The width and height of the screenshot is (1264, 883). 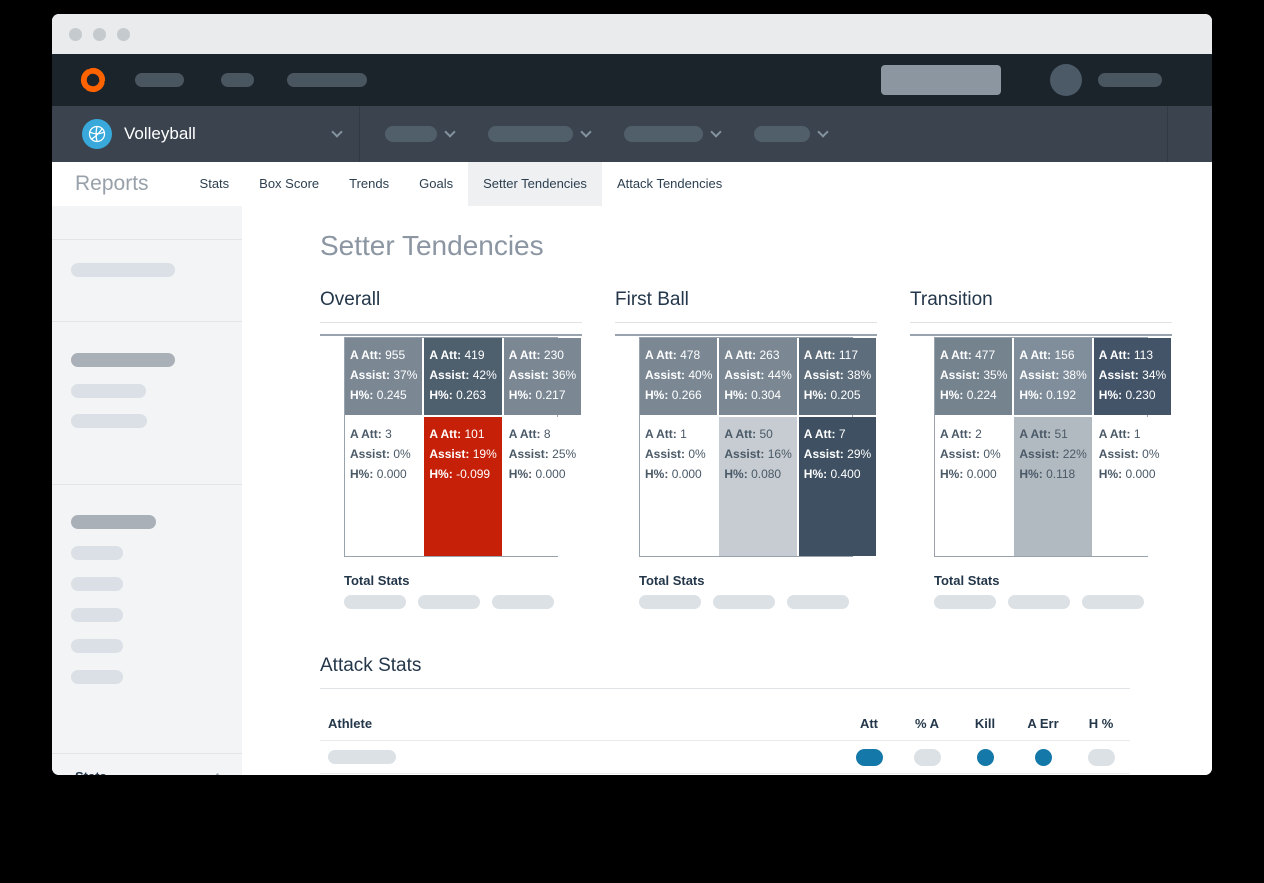 What do you see at coordinates (869, 757) in the screenshot?
I see `att-value-placeholder` at bounding box center [869, 757].